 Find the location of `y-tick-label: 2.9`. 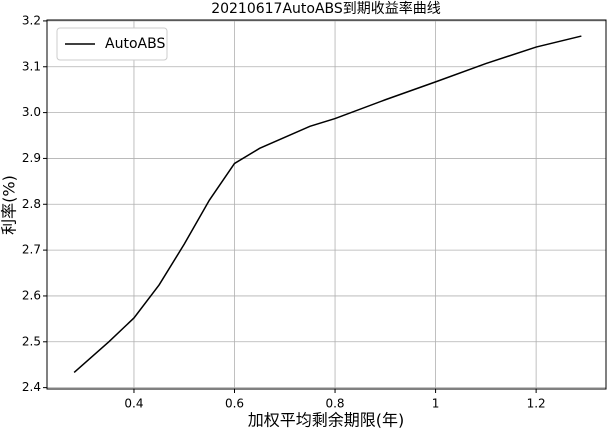

y-tick-label: 2.9 is located at coordinates (31, 158).